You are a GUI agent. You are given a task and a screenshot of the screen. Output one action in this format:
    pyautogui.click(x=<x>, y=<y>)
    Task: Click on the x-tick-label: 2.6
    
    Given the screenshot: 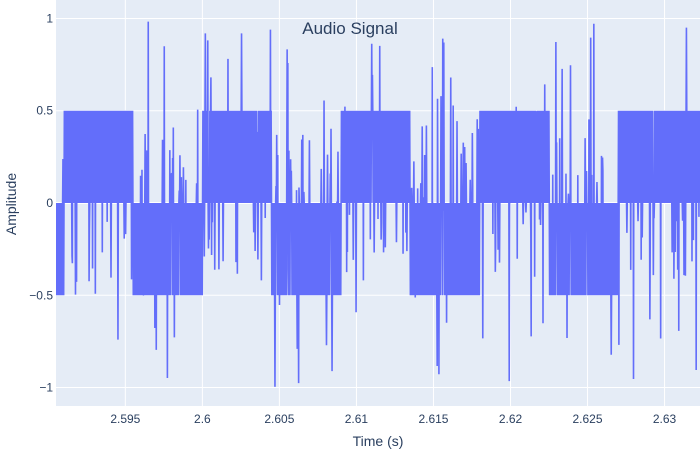 What is the action you would take?
    pyautogui.click(x=202, y=419)
    